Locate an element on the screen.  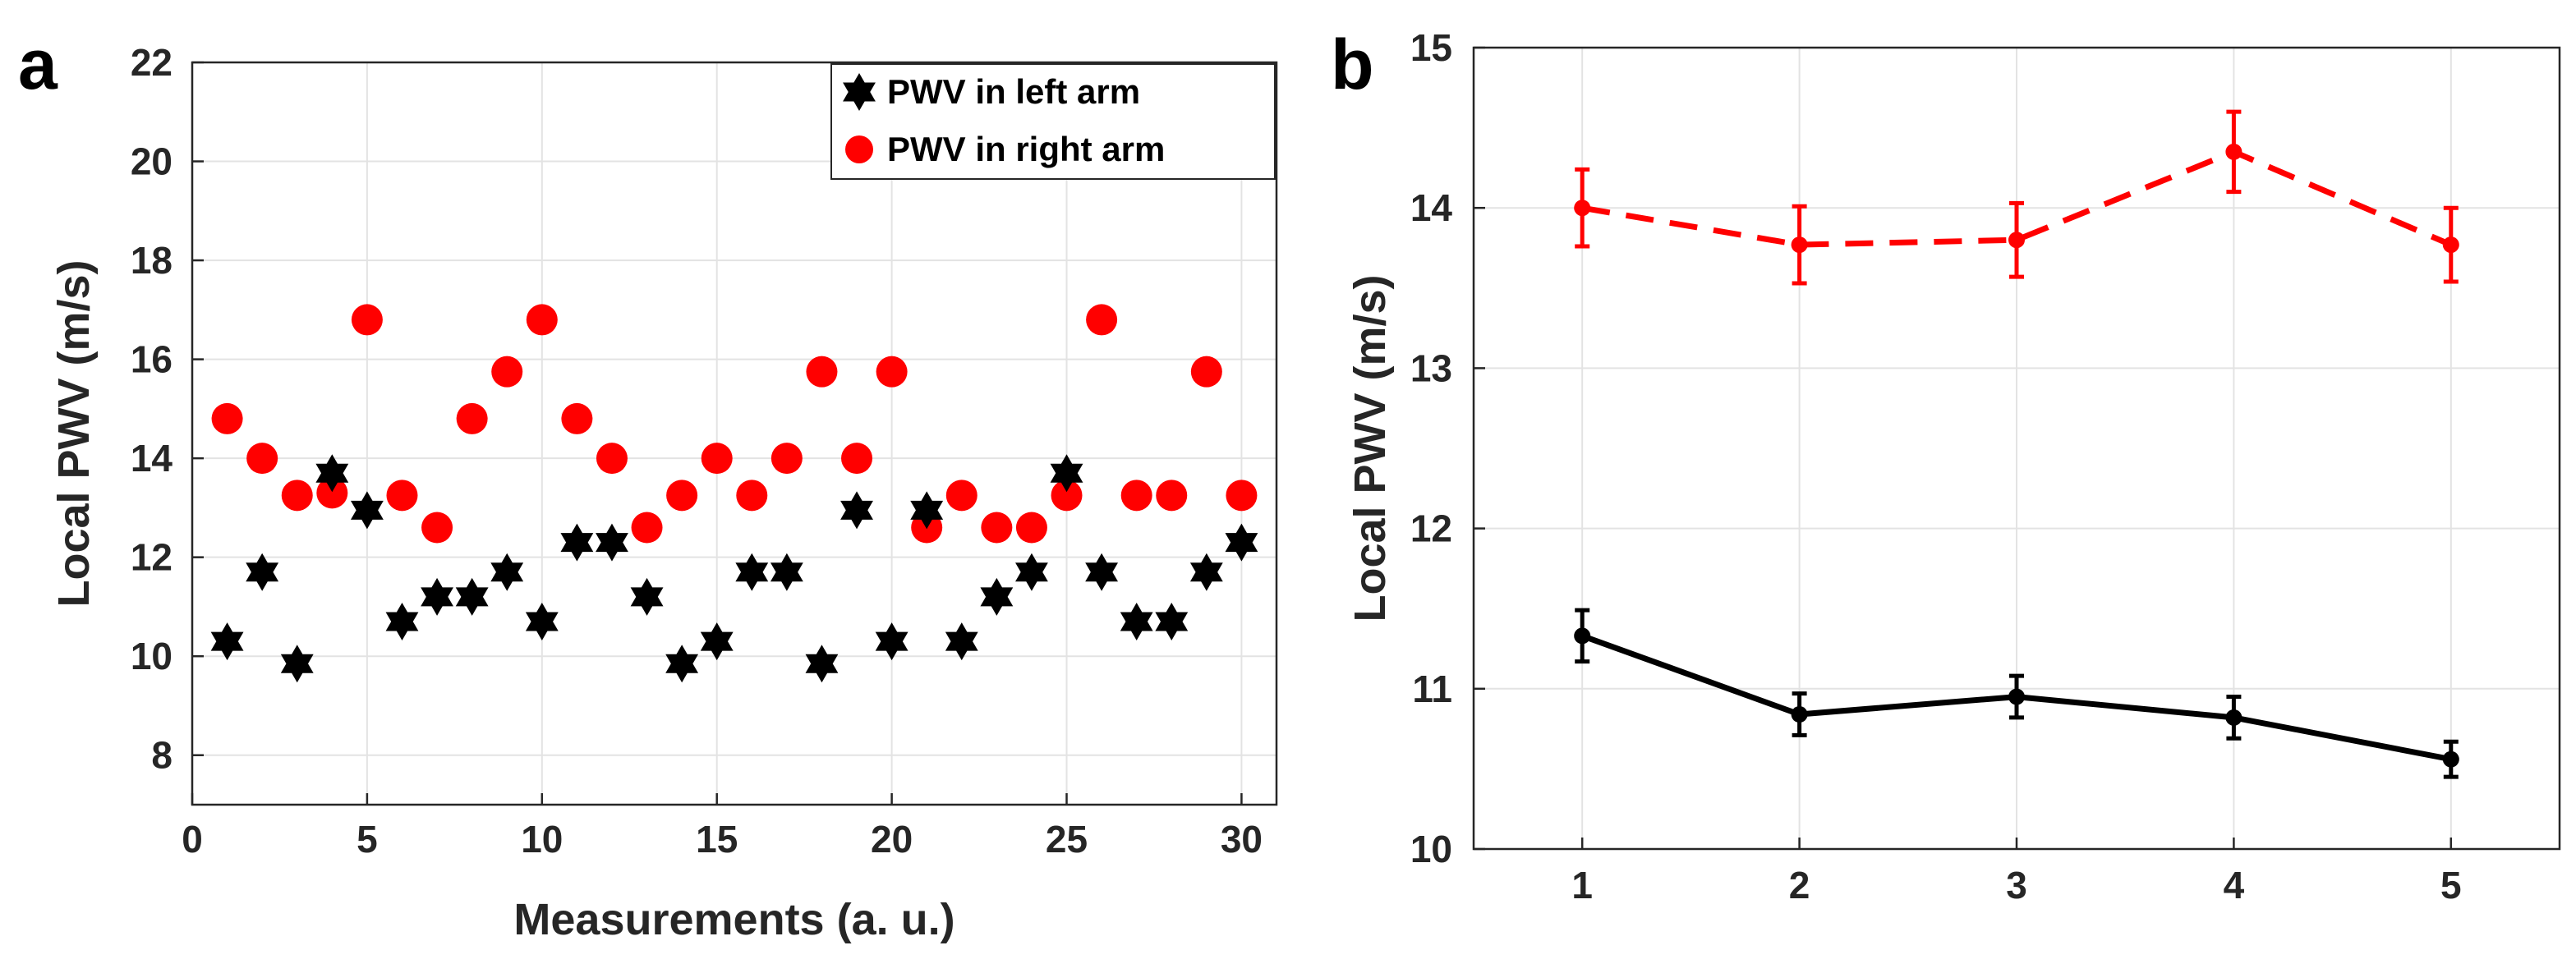
x-tick-label-a: 5 is located at coordinates (367, 839).